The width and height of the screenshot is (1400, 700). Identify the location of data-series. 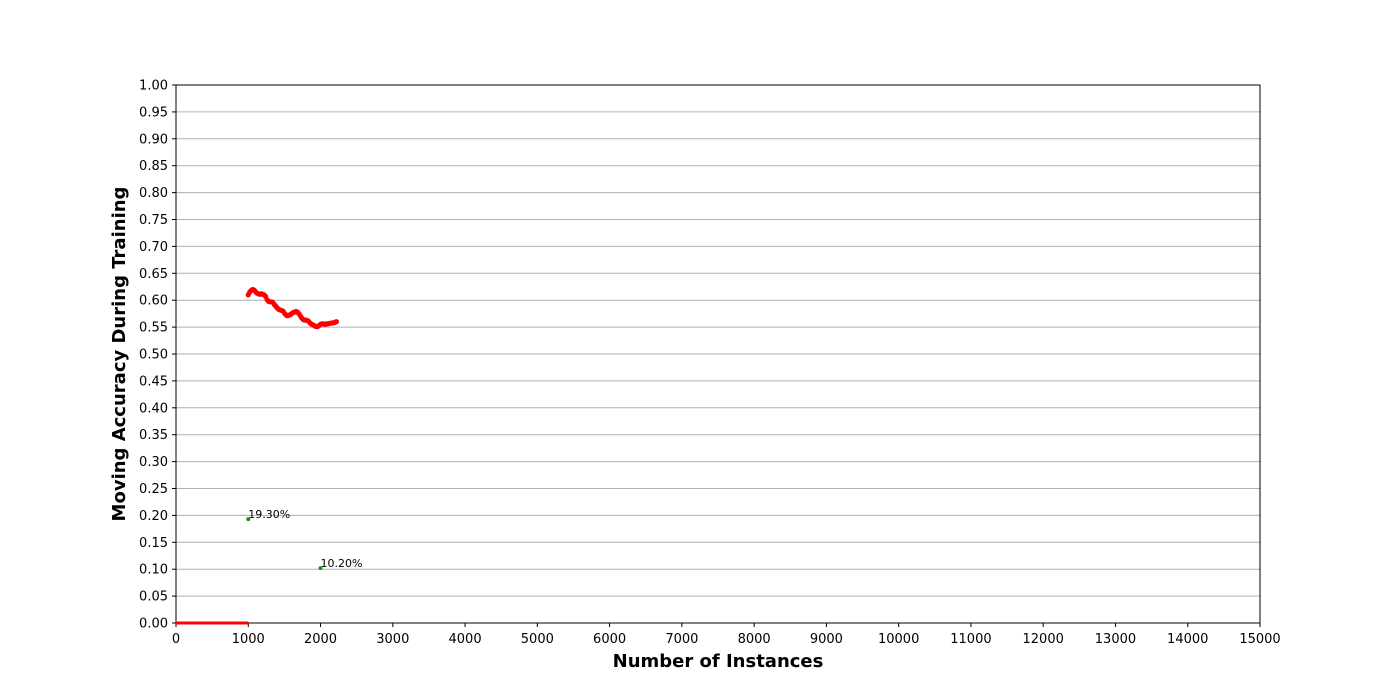
(258, 455).